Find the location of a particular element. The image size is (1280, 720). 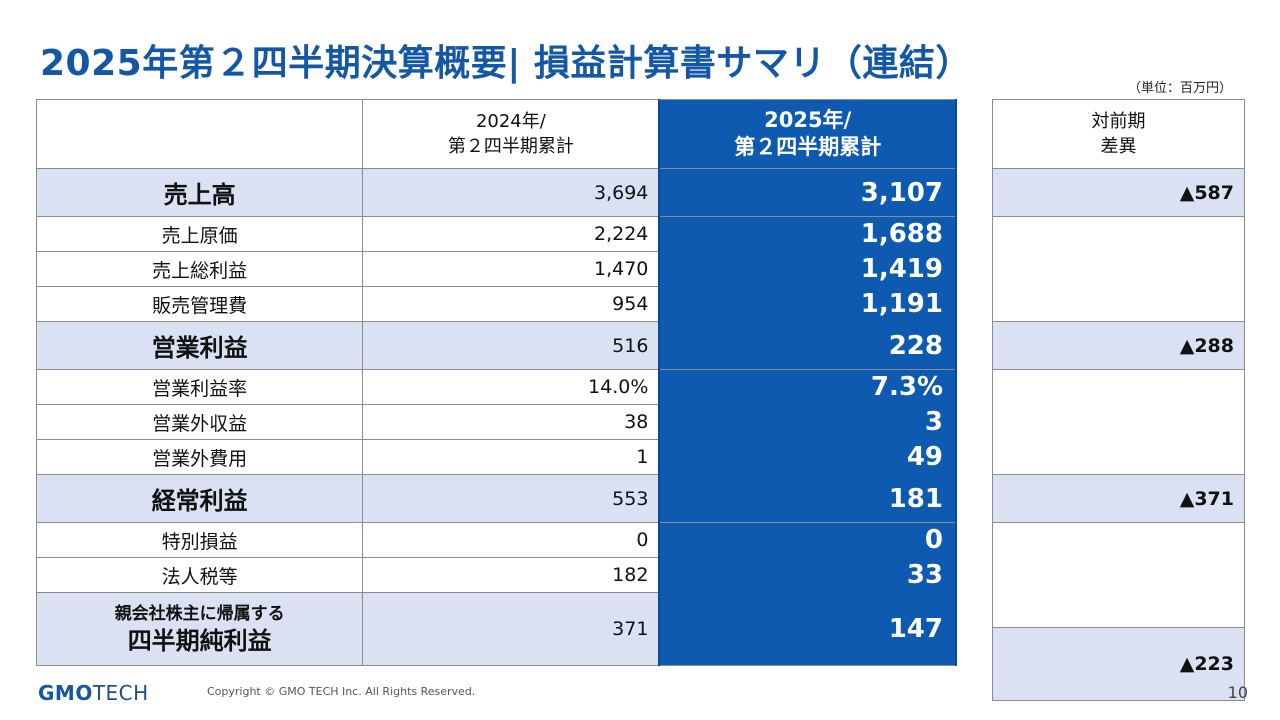

table-row: 販売管理費 954 1,191 is located at coordinates (496, 304).